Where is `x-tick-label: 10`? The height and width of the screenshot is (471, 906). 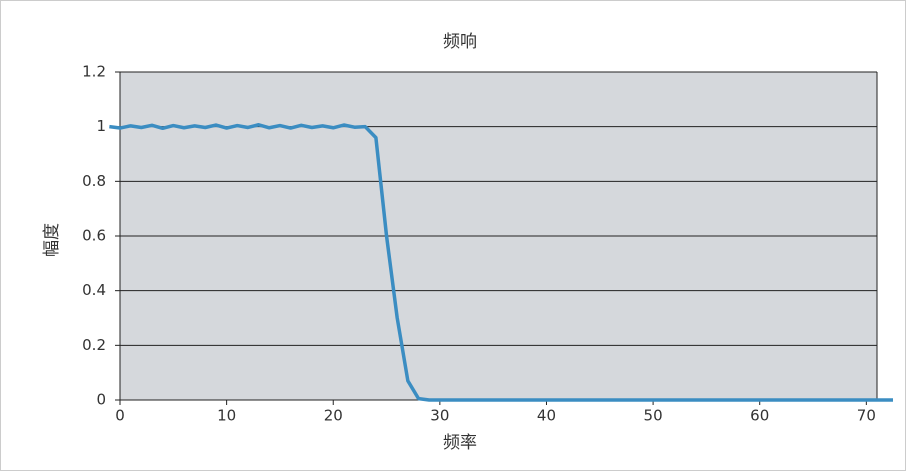
x-tick-label: 10 is located at coordinates (226, 416).